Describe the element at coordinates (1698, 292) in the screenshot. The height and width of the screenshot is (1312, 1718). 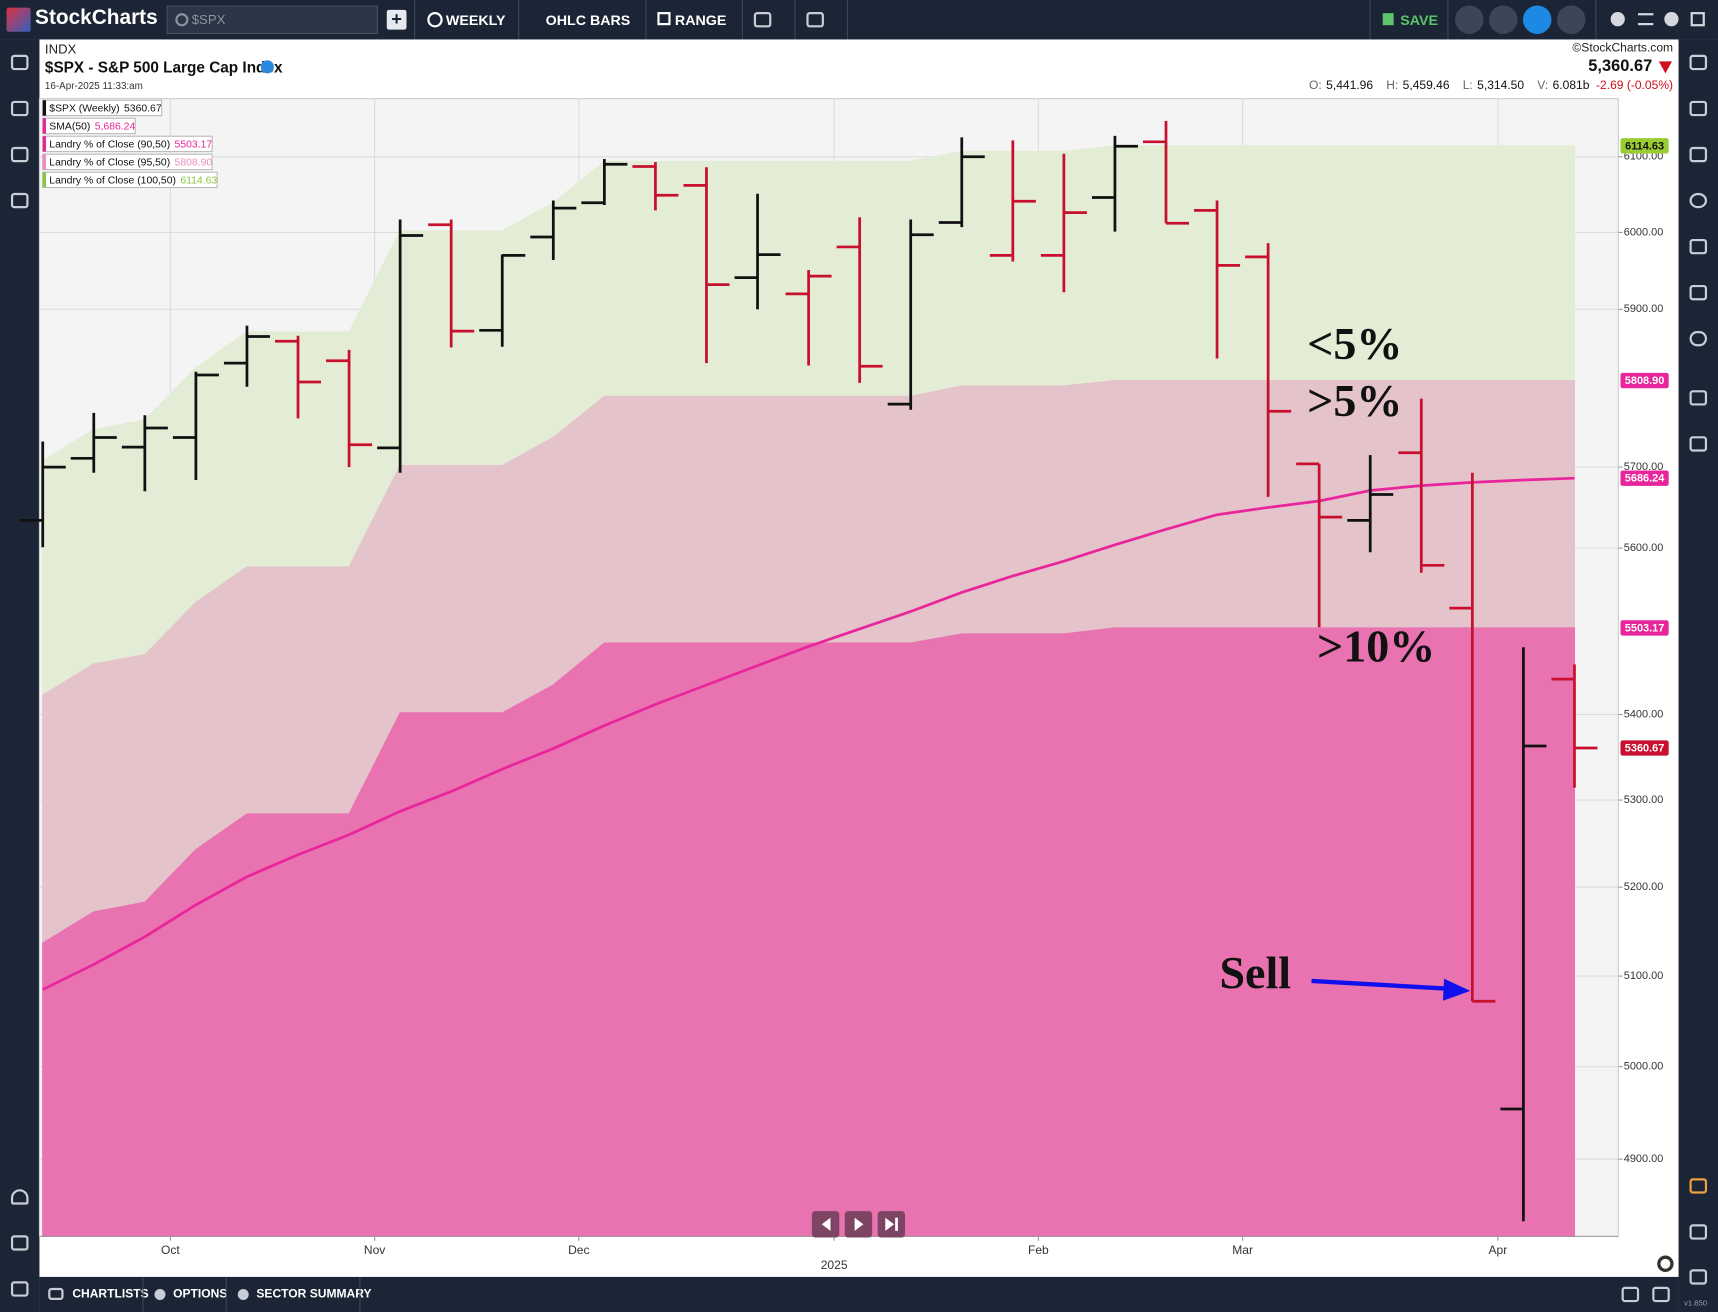
I see `trophy-icon` at that location.